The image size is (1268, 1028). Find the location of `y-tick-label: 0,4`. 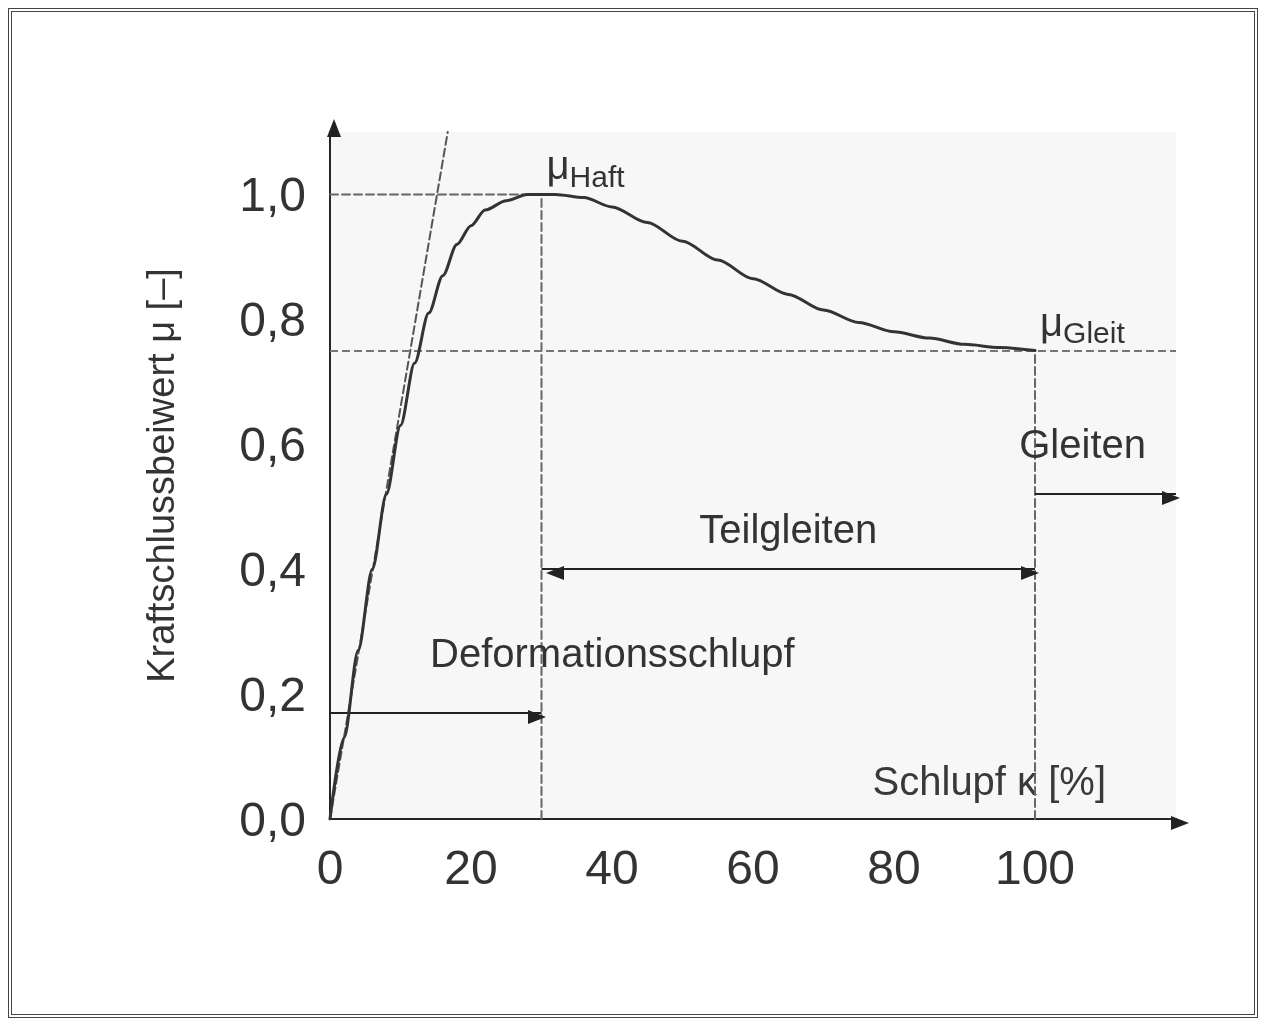

y-tick-label: 0,4 is located at coordinates (272, 569).